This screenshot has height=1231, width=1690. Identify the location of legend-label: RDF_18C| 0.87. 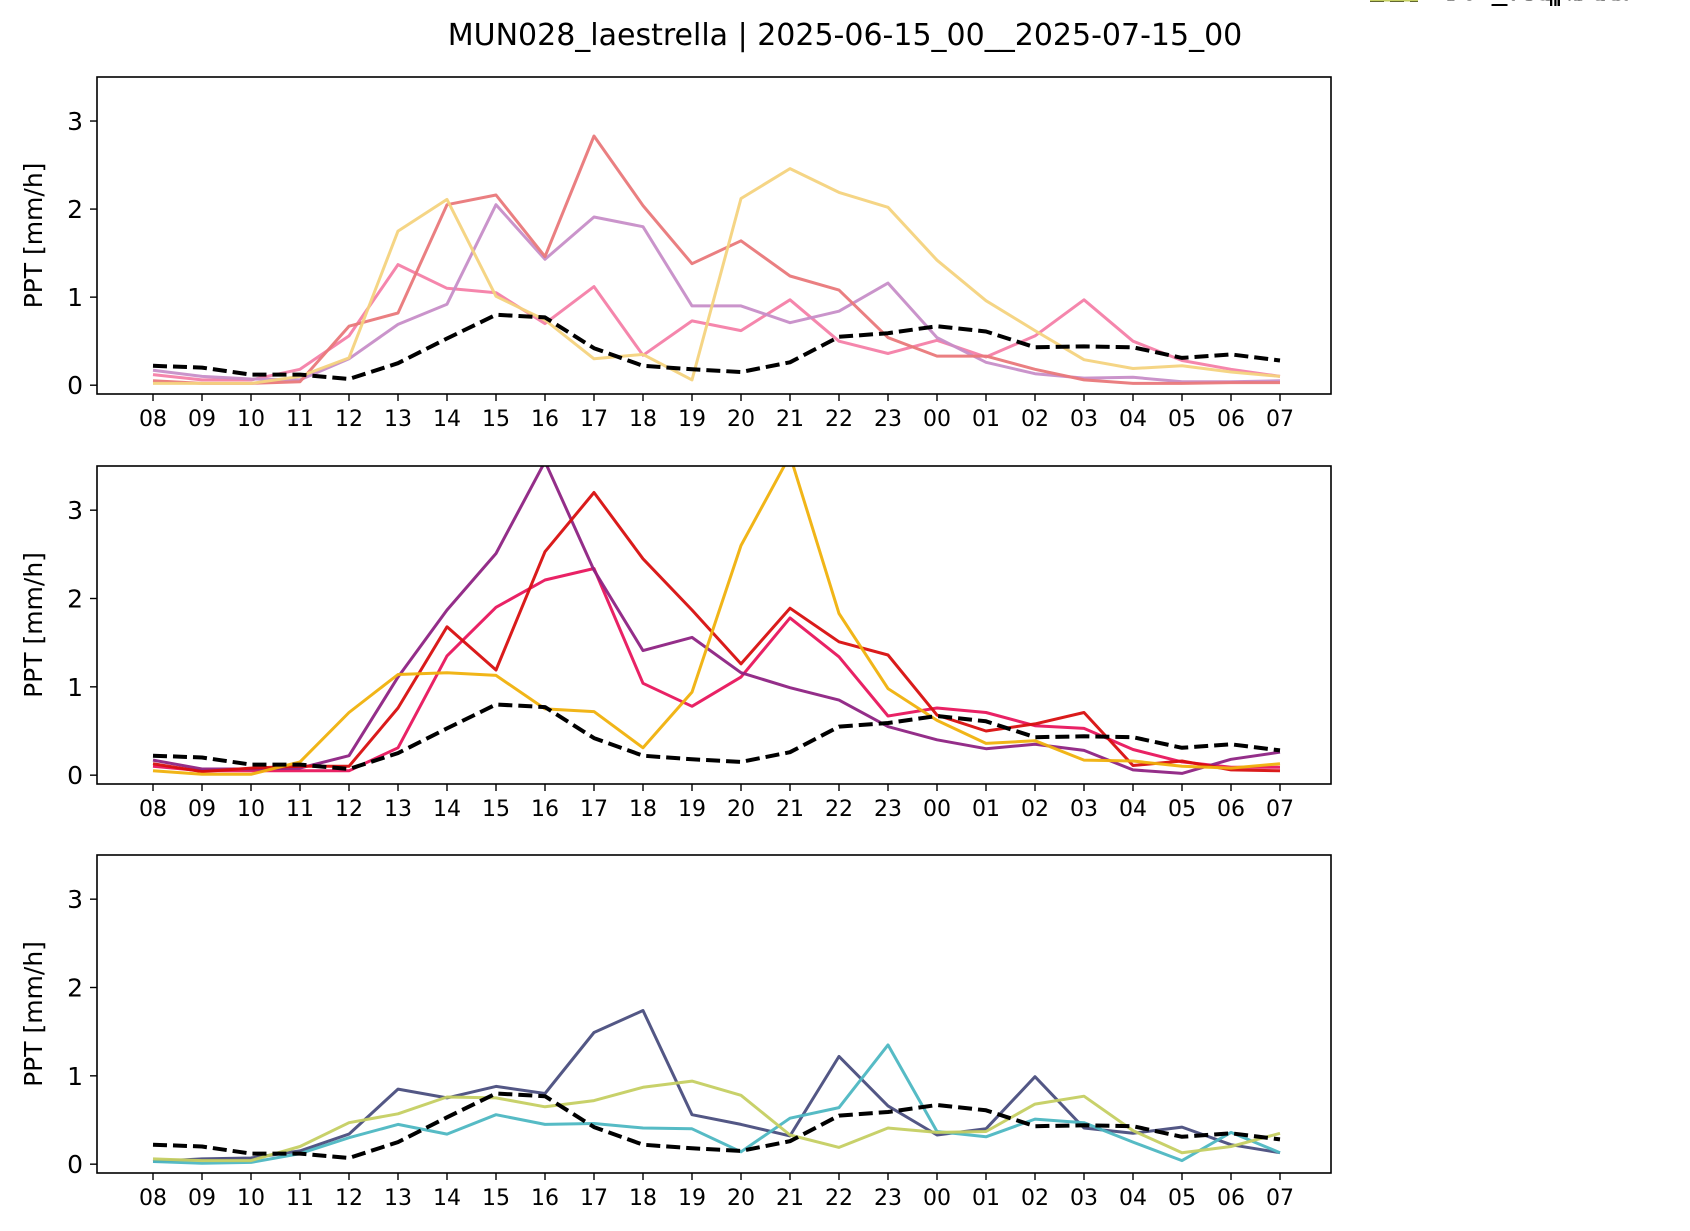
(1534, 3).